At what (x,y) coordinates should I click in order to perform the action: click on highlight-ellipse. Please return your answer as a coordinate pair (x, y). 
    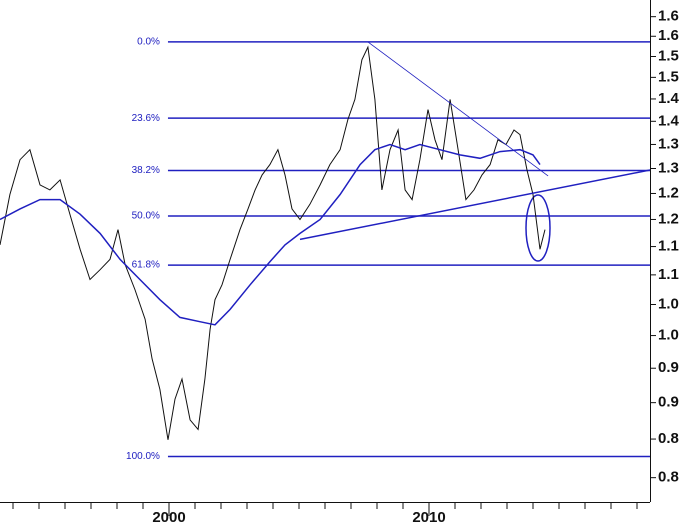
    Looking at the image, I should click on (538, 228).